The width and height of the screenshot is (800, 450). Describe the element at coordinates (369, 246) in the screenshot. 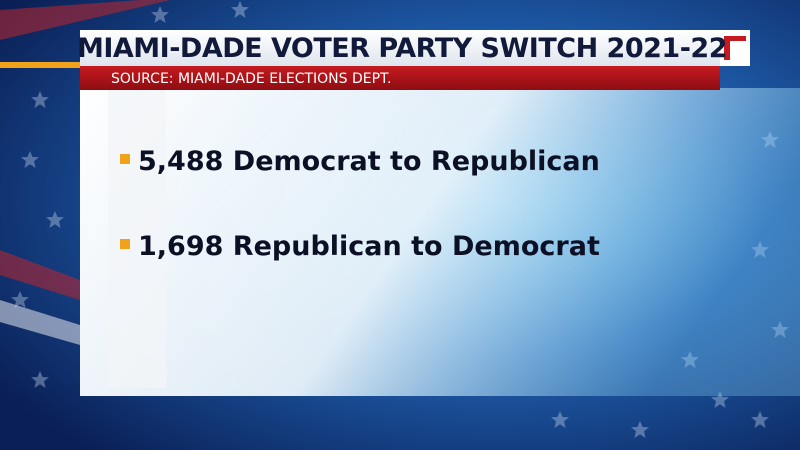

I see `item-text: 1,698 Republican to Democrat` at that location.